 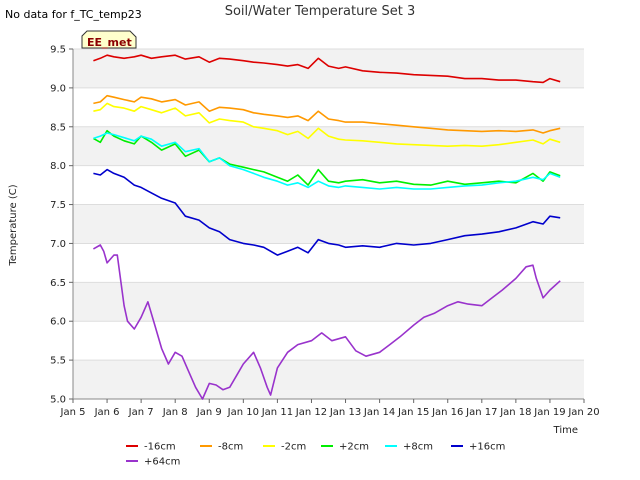 What do you see at coordinates (515, 412) in the screenshot?
I see `x-tick-label: Jan 18` at bounding box center [515, 412].